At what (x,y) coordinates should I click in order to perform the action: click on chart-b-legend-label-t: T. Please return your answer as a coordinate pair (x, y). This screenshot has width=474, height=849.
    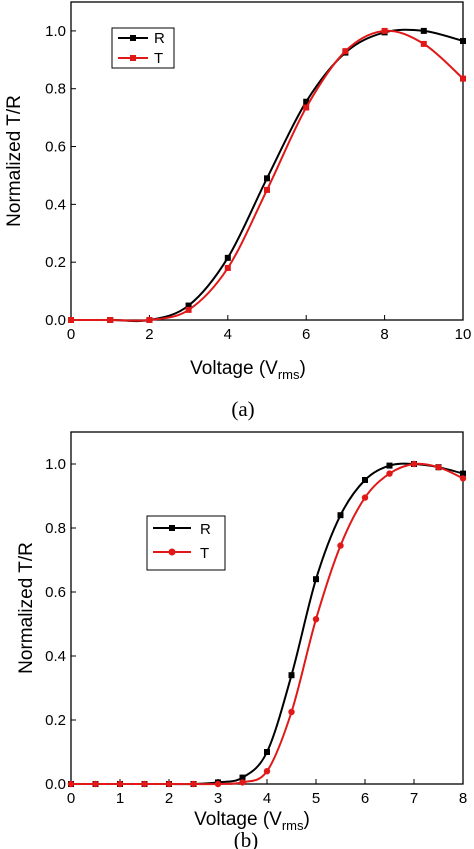
    Looking at the image, I should click on (204, 553).